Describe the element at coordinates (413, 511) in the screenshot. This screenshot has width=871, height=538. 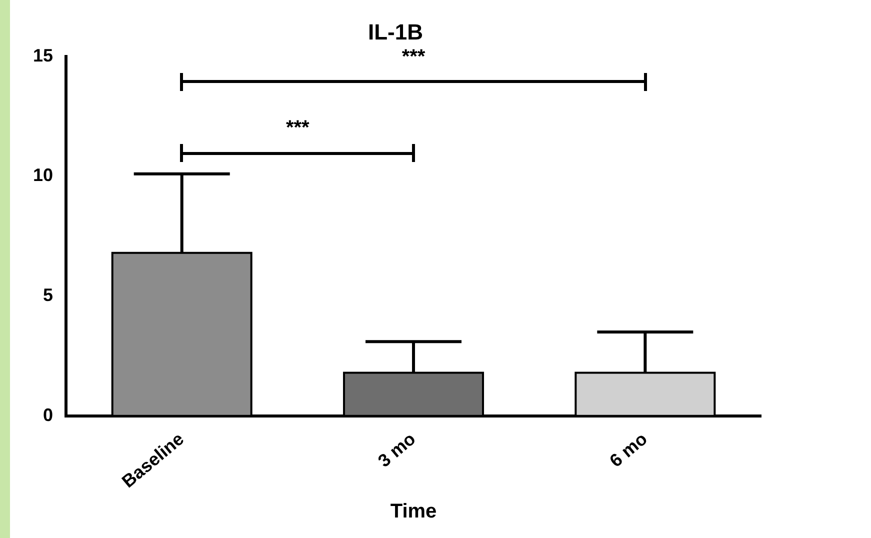
I see `x-axis-title: Time` at that location.